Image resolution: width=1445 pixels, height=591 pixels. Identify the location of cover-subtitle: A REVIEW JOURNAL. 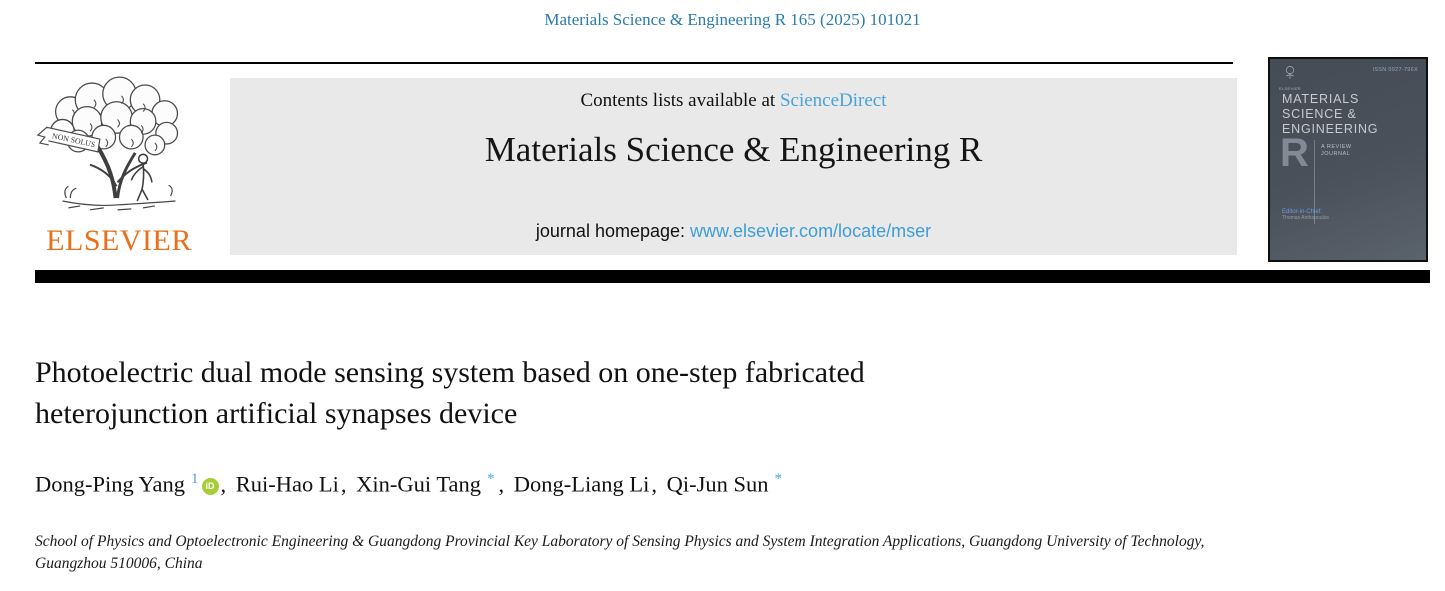
(1336, 151).